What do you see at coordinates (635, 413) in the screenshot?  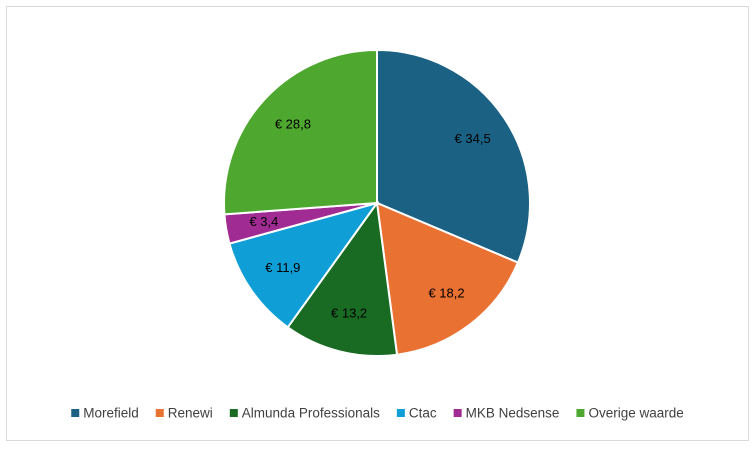 I see `legend-label: Overige waarde` at bounding box center [635, 413].